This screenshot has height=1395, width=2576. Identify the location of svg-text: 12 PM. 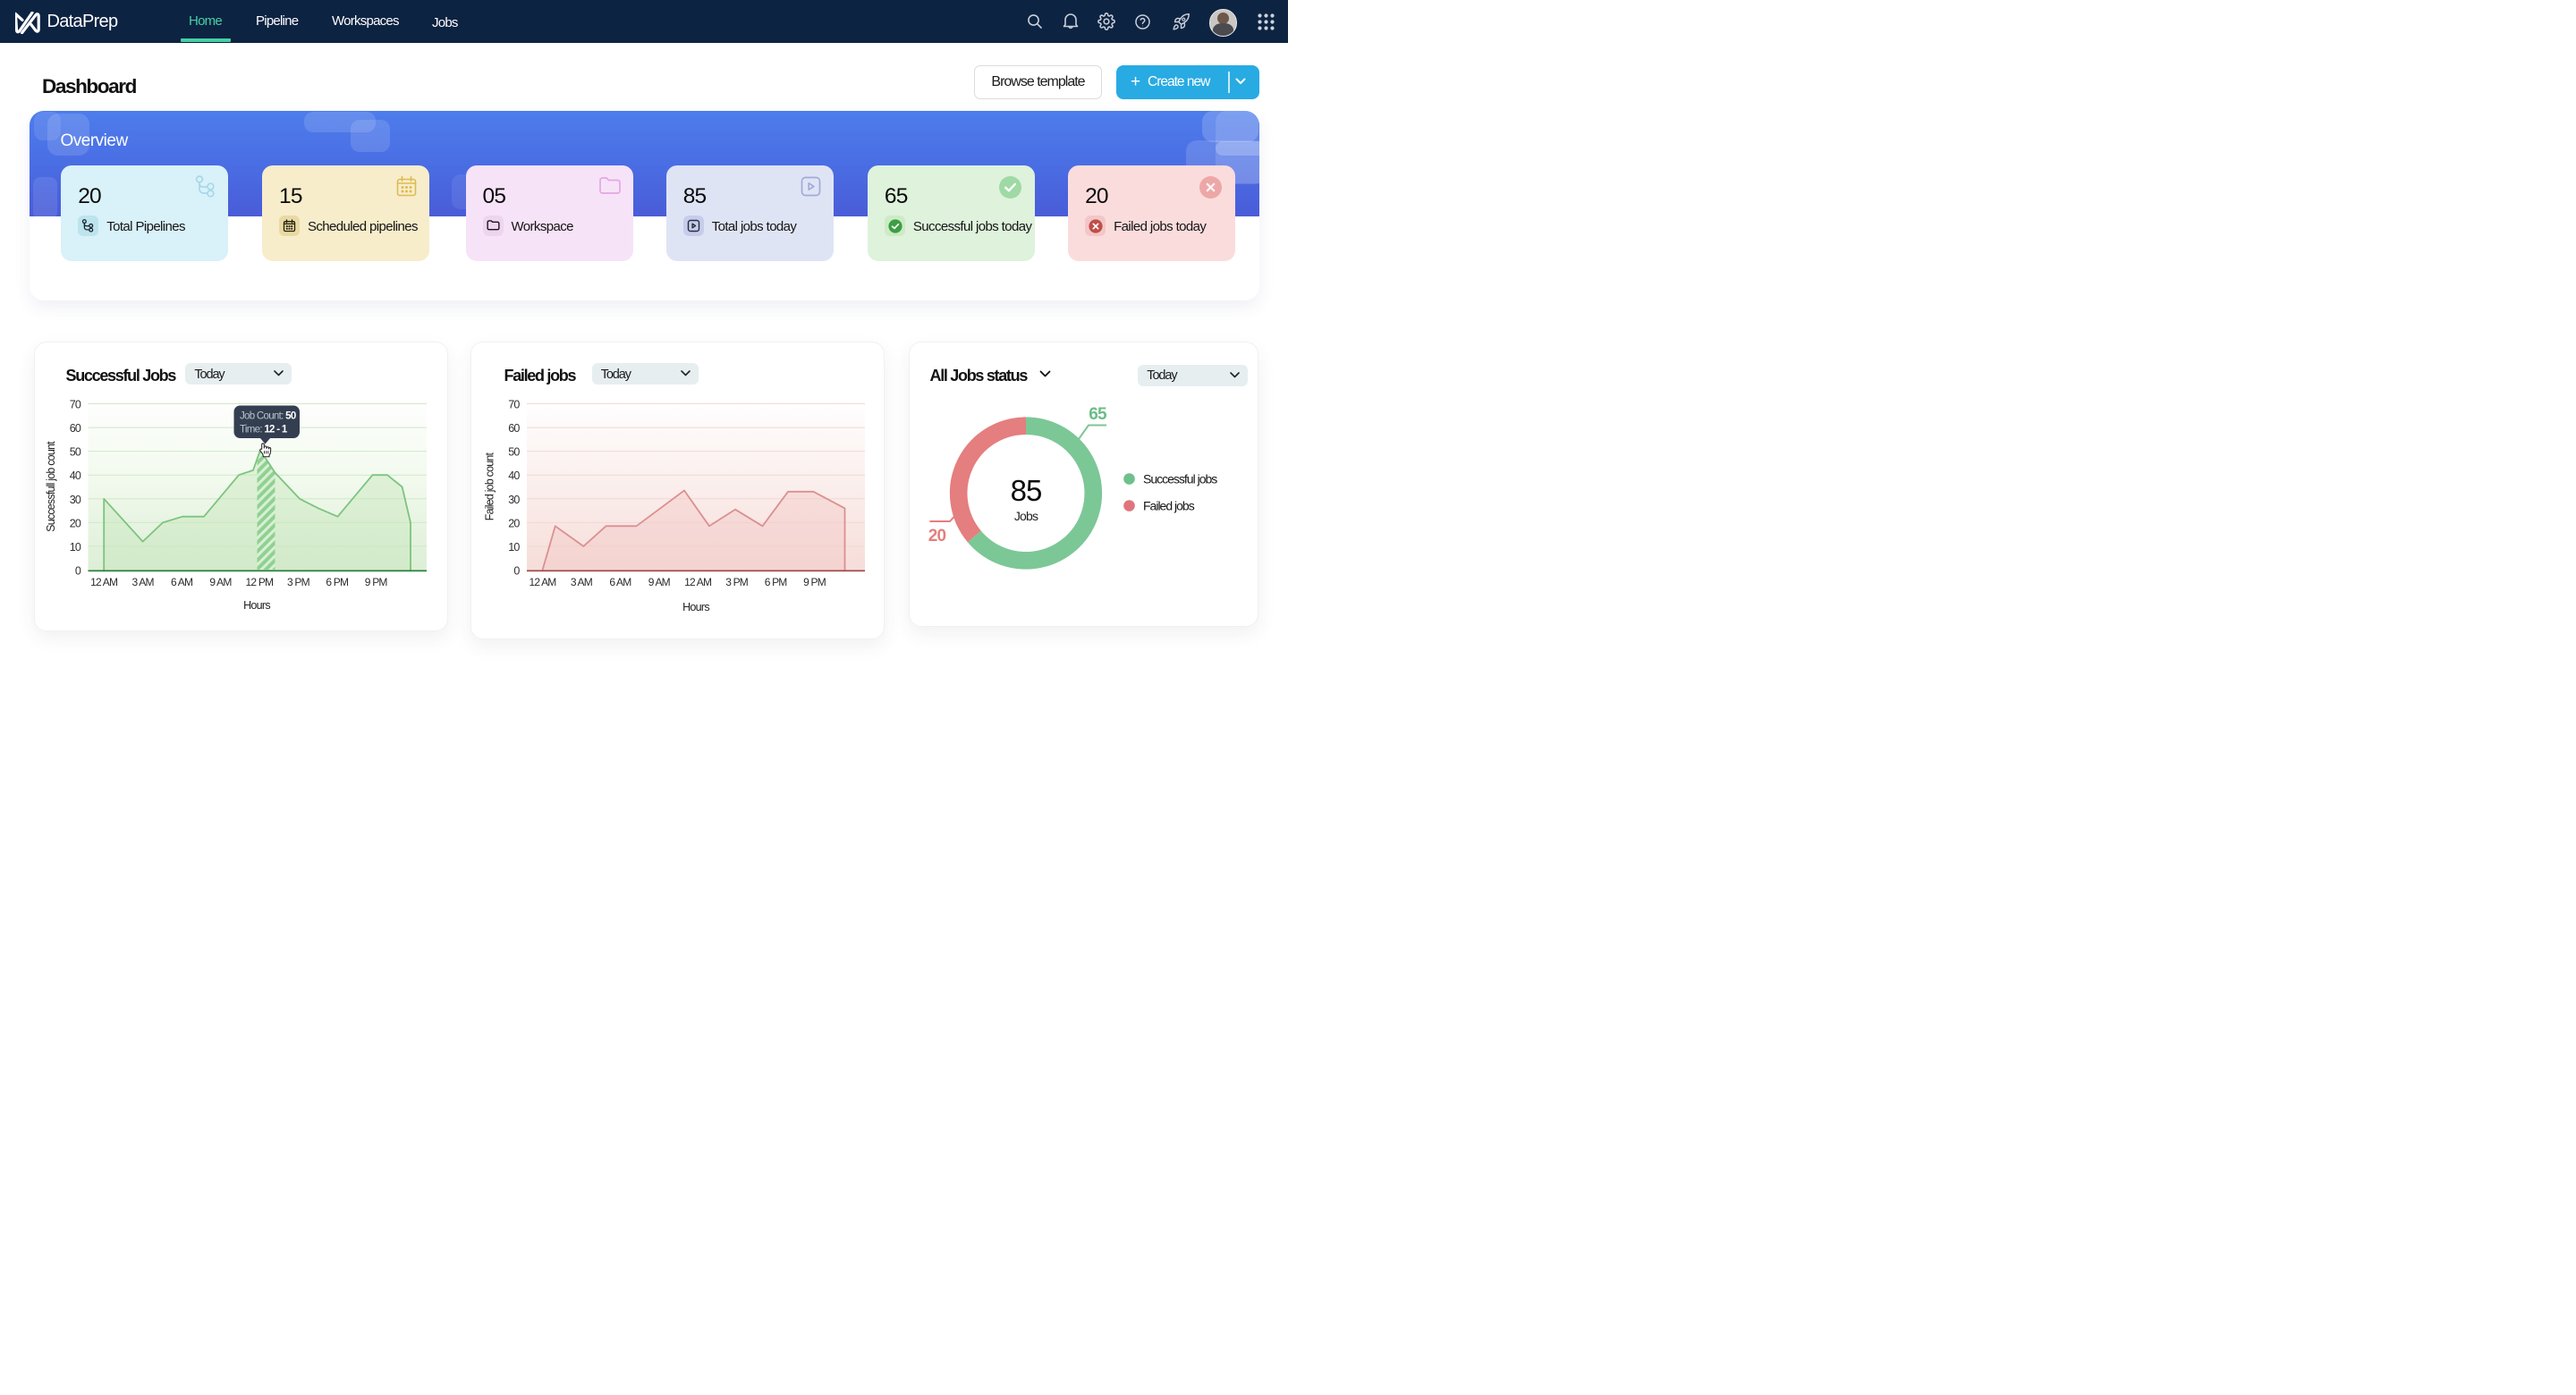
(260, 582).